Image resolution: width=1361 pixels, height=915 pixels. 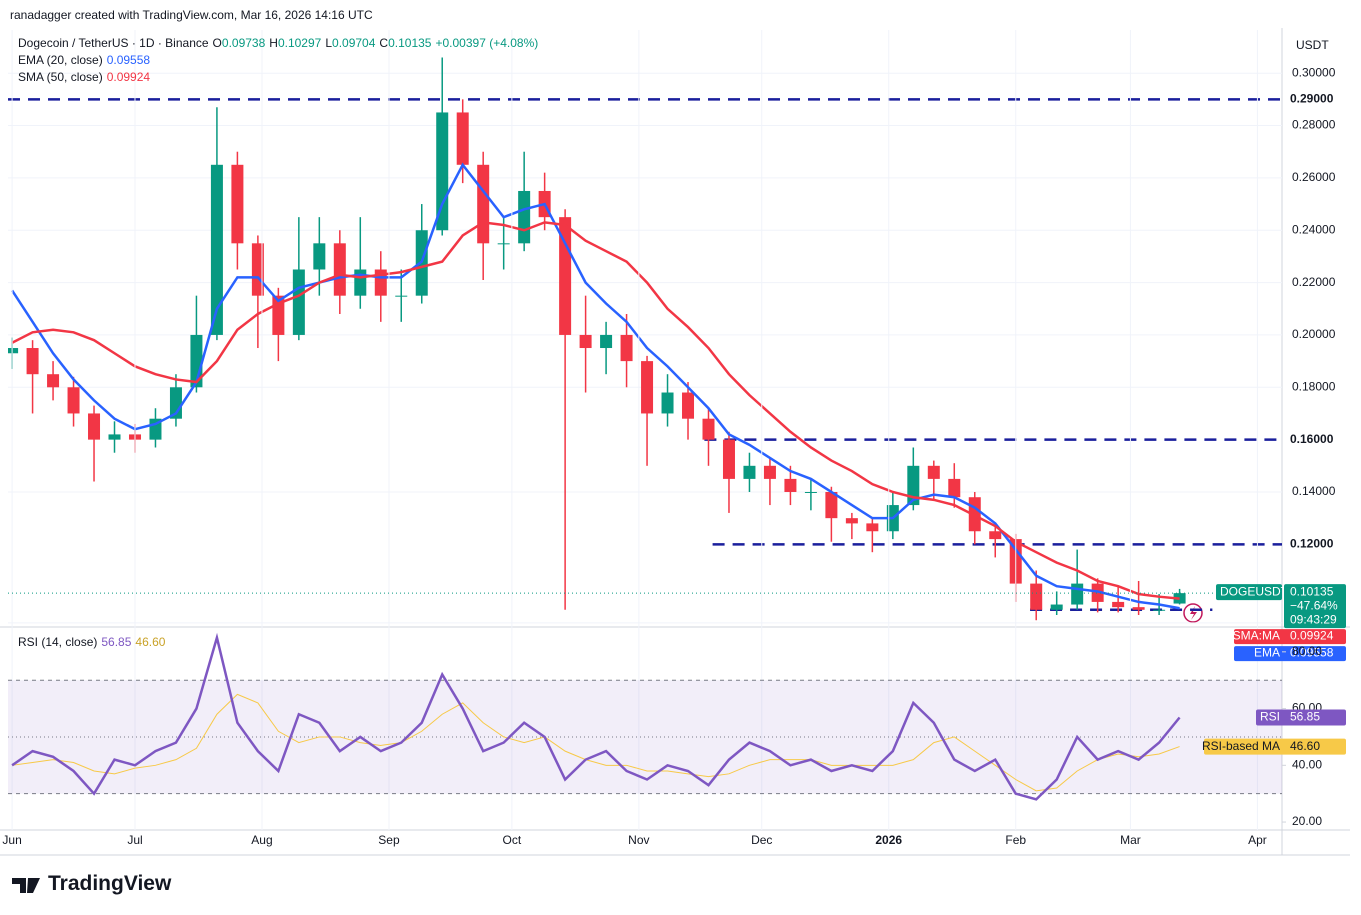 What do you see at coordinates (1130, 840) in the screenshot?
I see `x-tick-label: Mar` at bounding box center [1130, 840].